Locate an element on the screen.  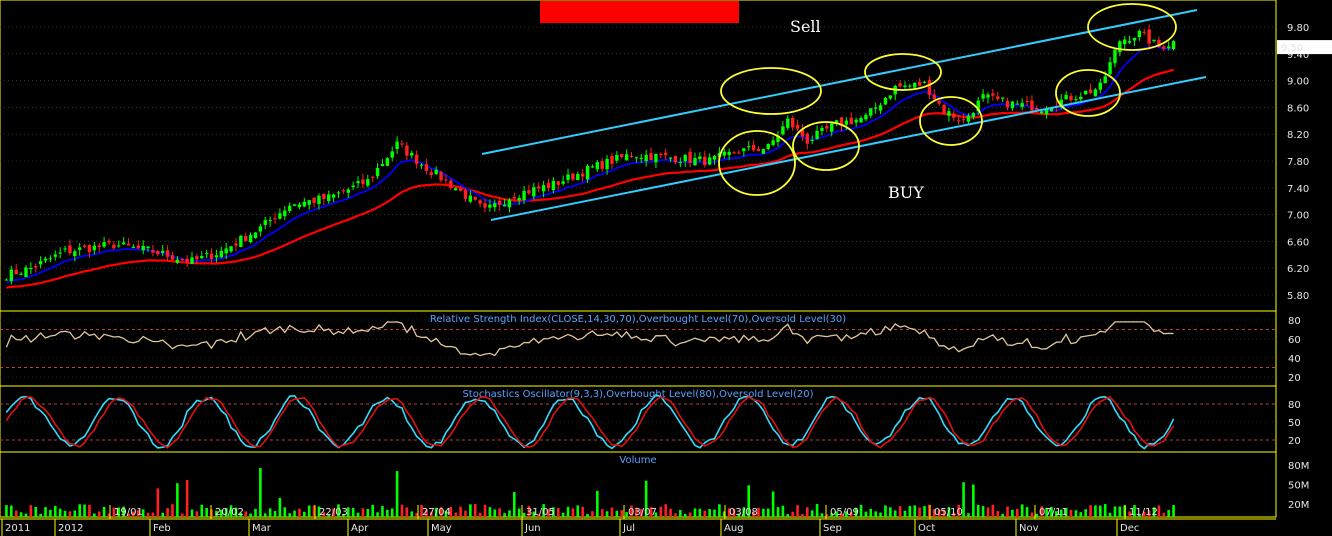
date-label: 20/02 is located at coordinates (229, 512).